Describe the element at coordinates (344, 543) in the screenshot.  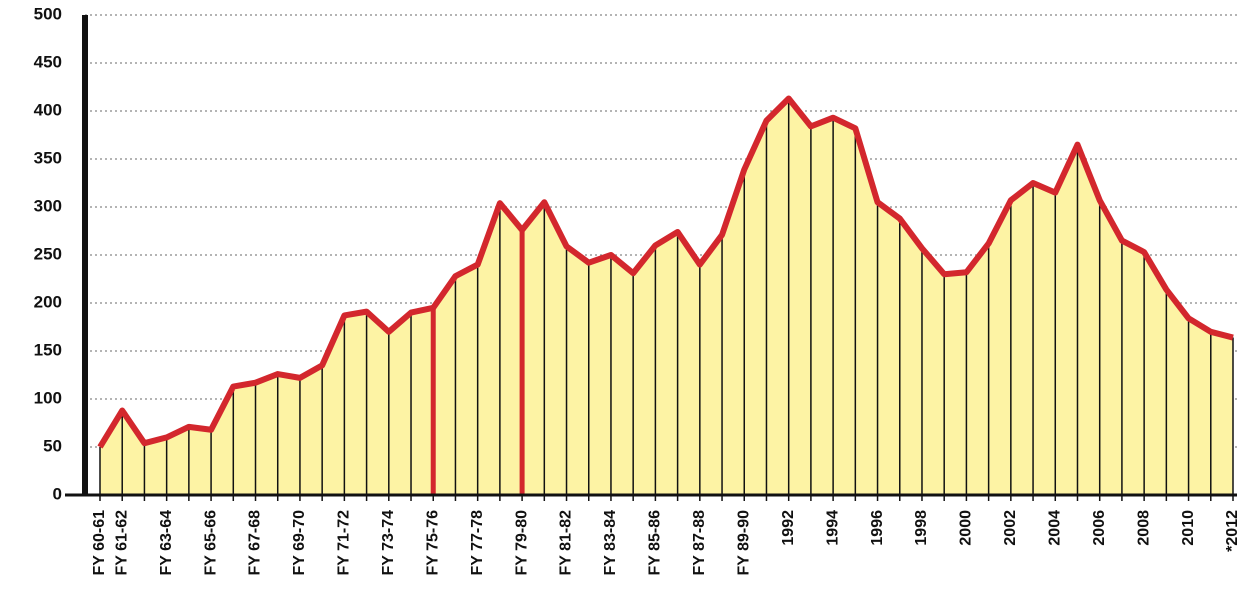
I see `x-tick-label: FY 71-72` at that location.